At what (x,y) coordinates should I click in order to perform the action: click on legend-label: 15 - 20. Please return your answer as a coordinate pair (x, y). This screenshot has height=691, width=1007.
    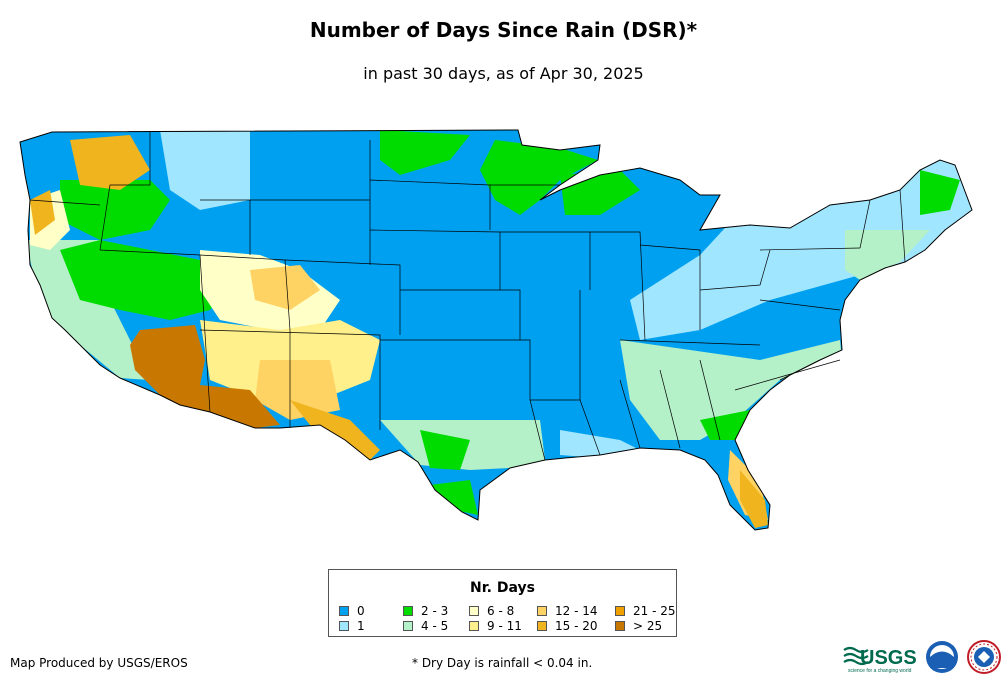
    Looking at the image, I should click on (576, 626).